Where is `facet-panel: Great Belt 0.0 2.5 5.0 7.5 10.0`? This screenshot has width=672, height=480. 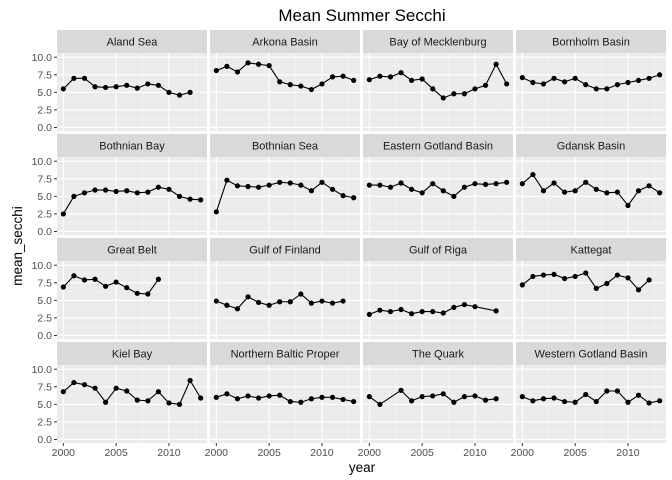
facet-panel: Great Belt 0.0 2.5 5.0 7.5 10.0 is located at coordinates (119, 290).